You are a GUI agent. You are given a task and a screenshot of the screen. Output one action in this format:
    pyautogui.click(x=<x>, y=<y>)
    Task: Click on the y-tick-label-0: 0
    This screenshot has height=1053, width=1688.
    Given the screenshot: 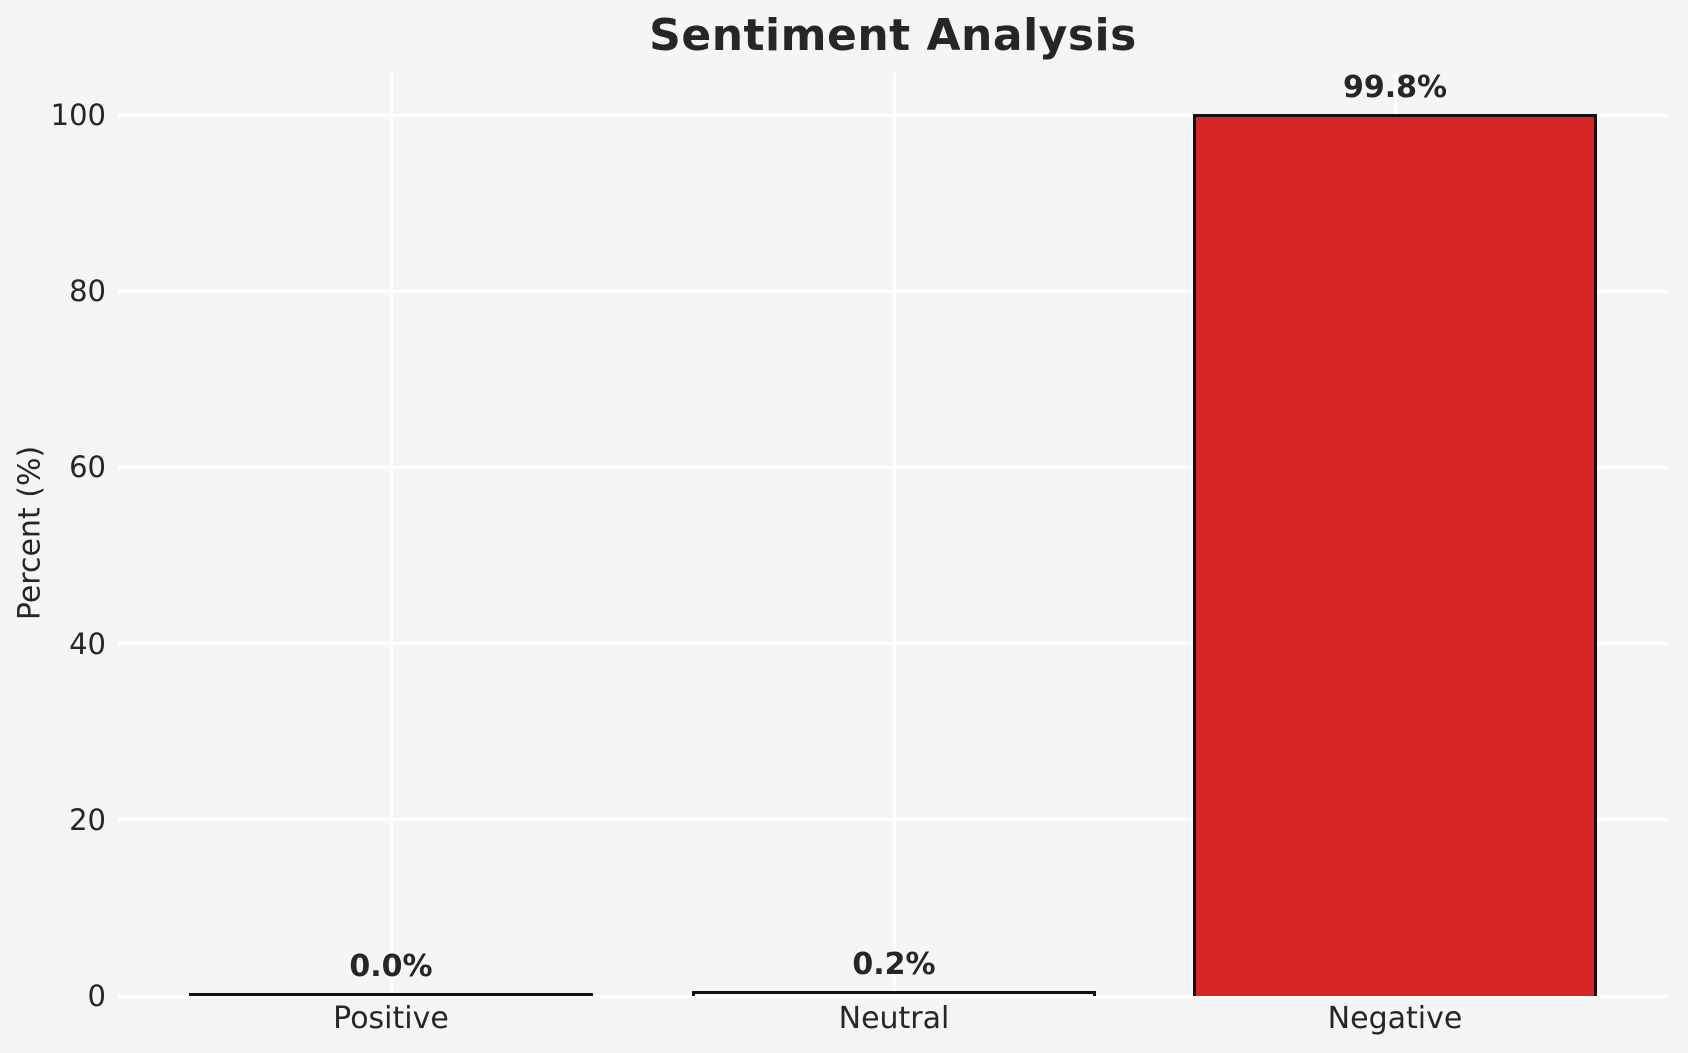 What is the action you would take?
    pyautogui.click(x=96, y=996)
    